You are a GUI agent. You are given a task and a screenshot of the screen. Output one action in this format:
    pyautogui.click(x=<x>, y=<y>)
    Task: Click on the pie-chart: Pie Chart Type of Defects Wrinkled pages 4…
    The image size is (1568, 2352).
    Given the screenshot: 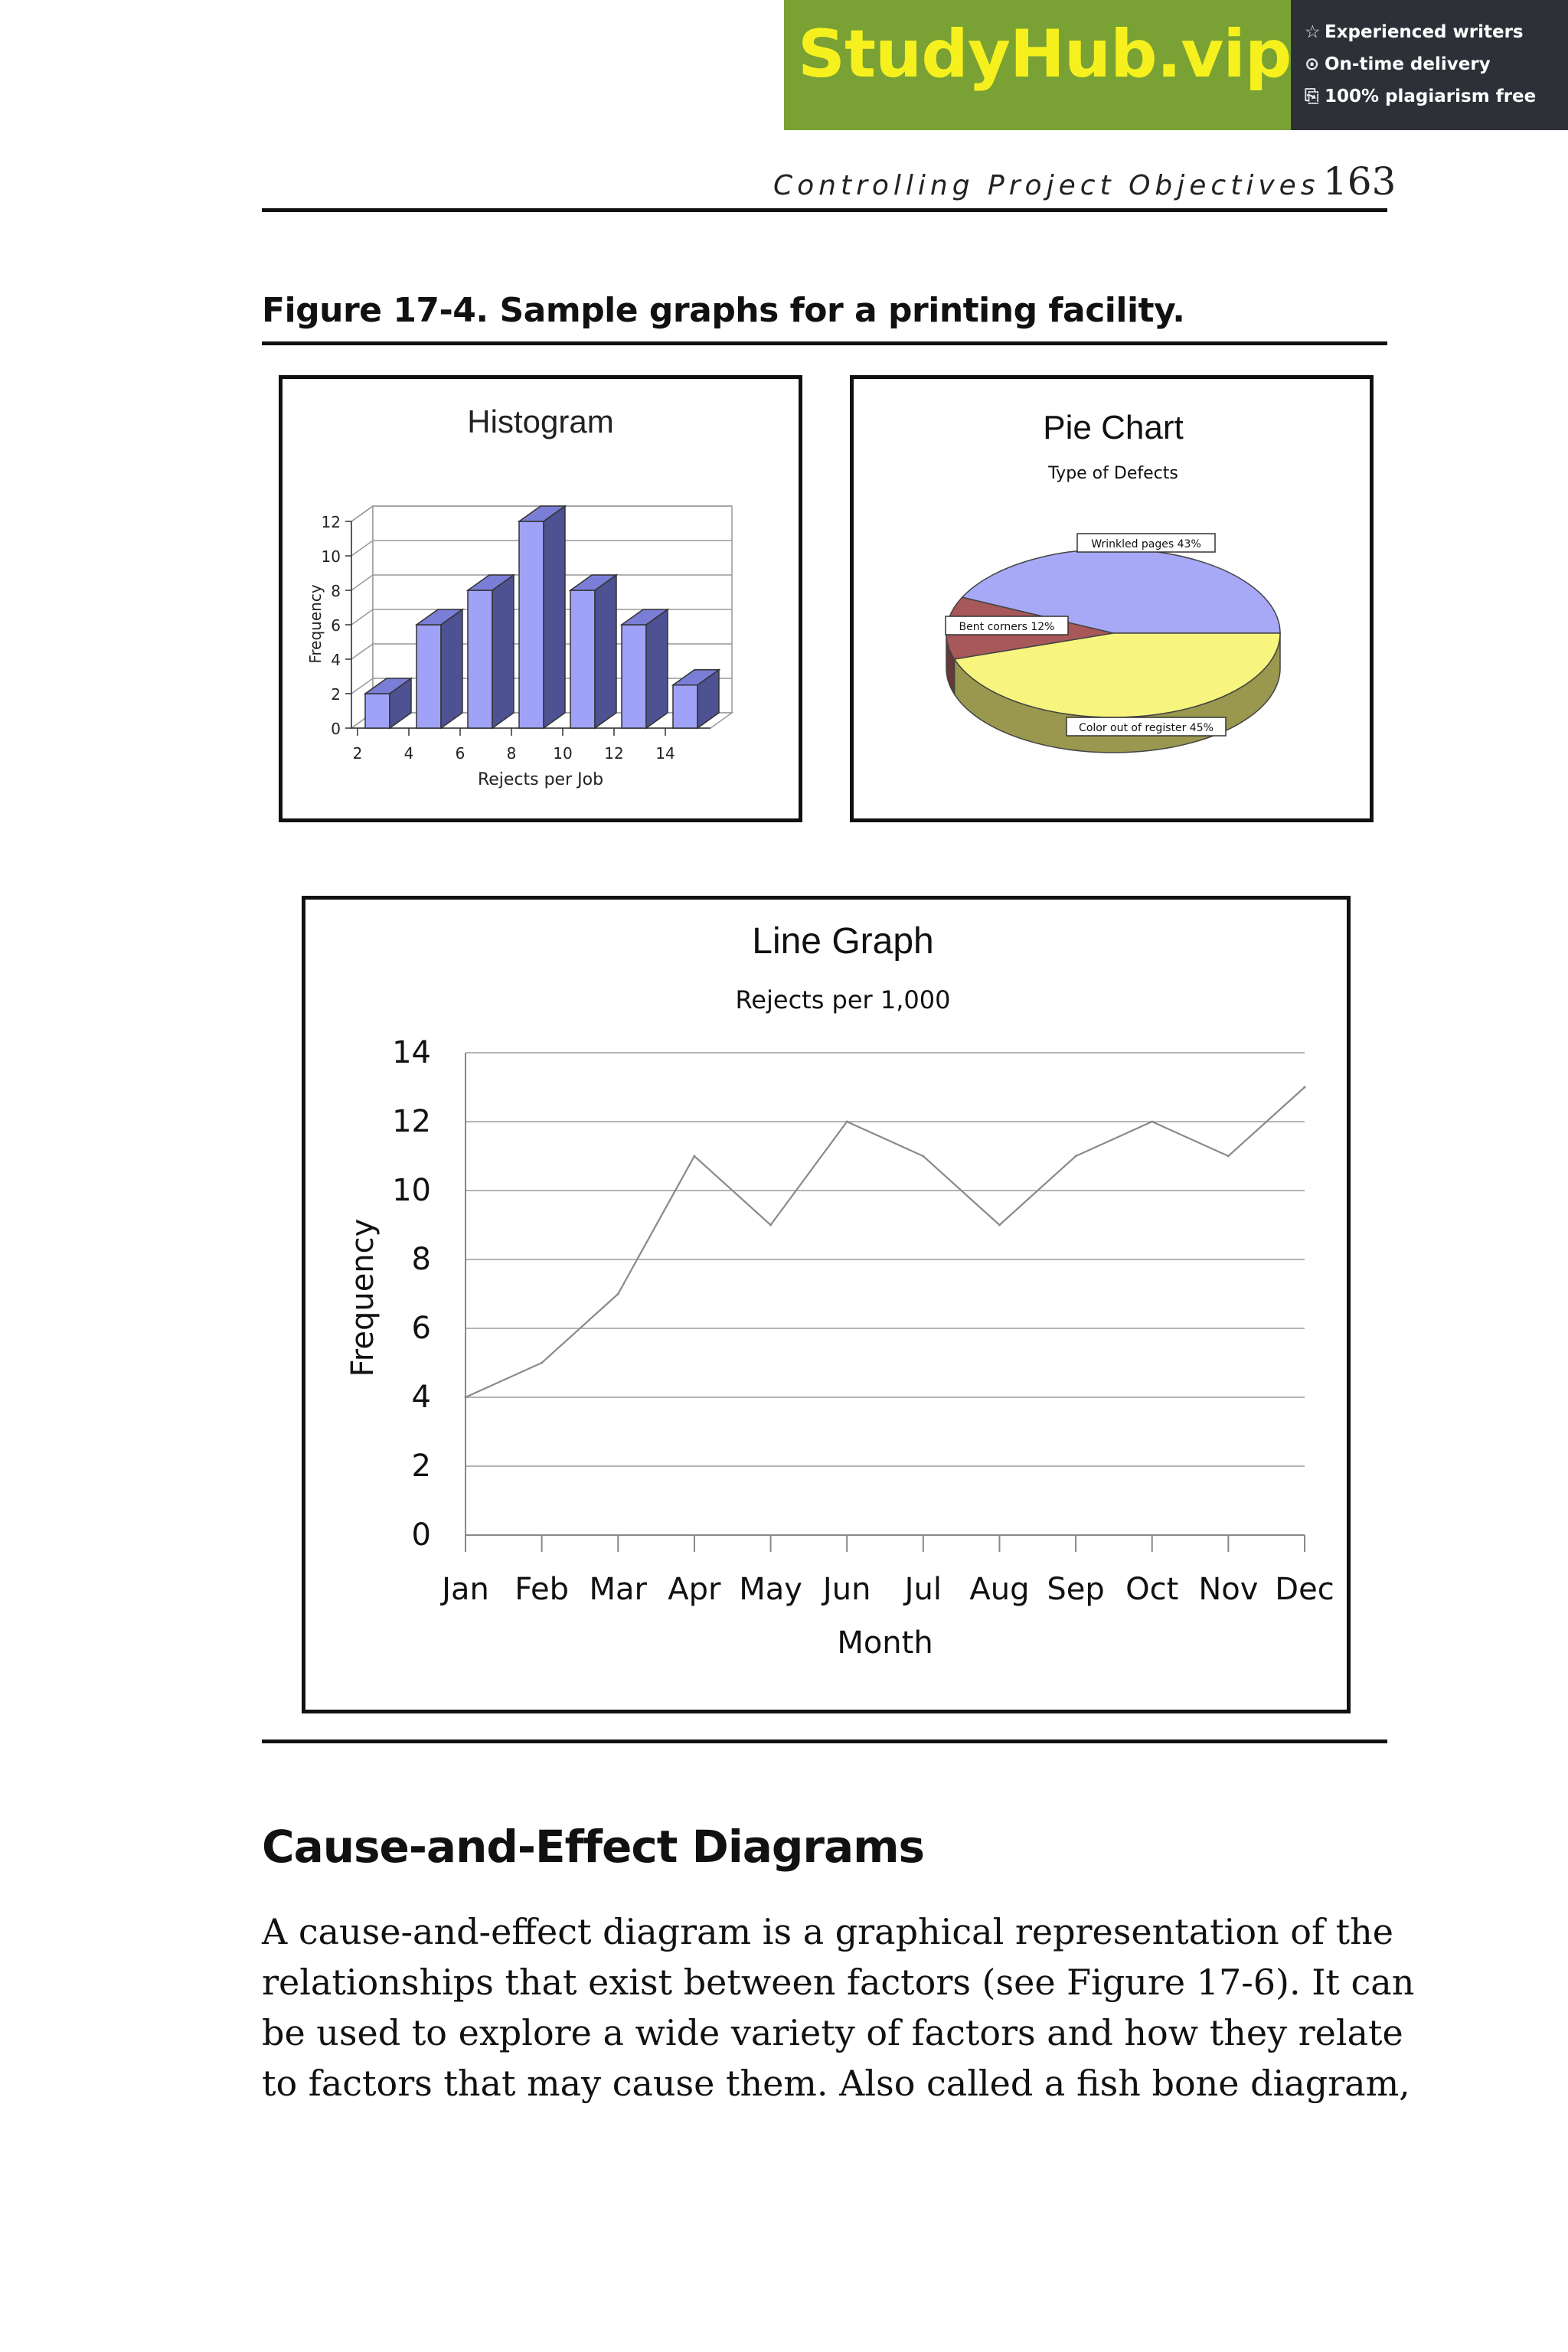 What is the action you would take?
    pyautogui.click(x=1112, y=598)
    